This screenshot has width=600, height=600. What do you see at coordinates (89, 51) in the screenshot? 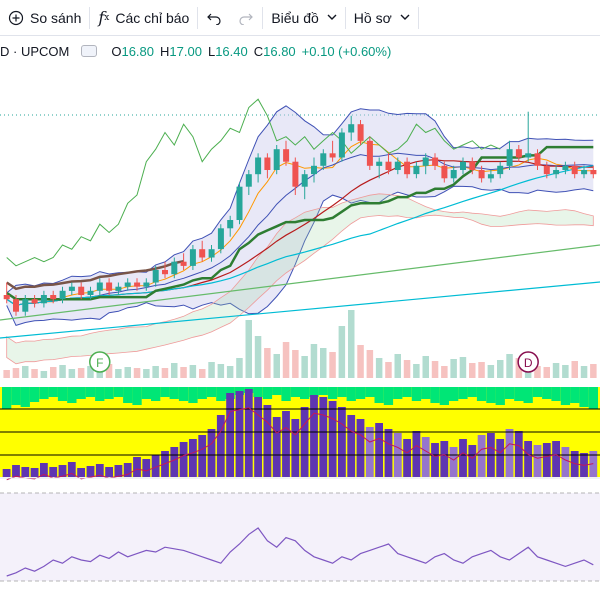
I see `visibility-toggle-icon` at bounding box center [89, 51].